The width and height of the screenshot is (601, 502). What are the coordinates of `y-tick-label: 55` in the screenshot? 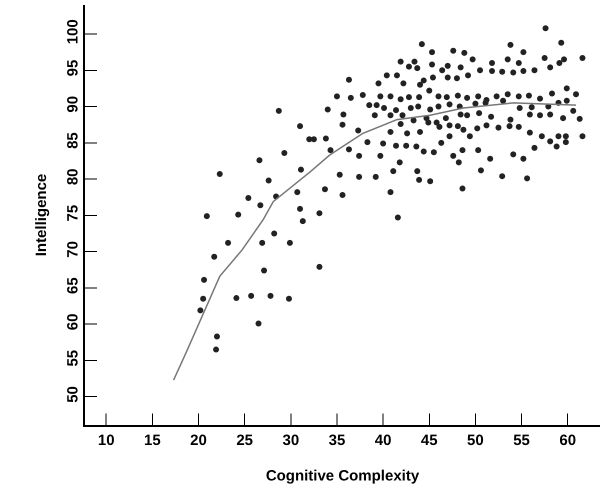 It's located at (73, 358).